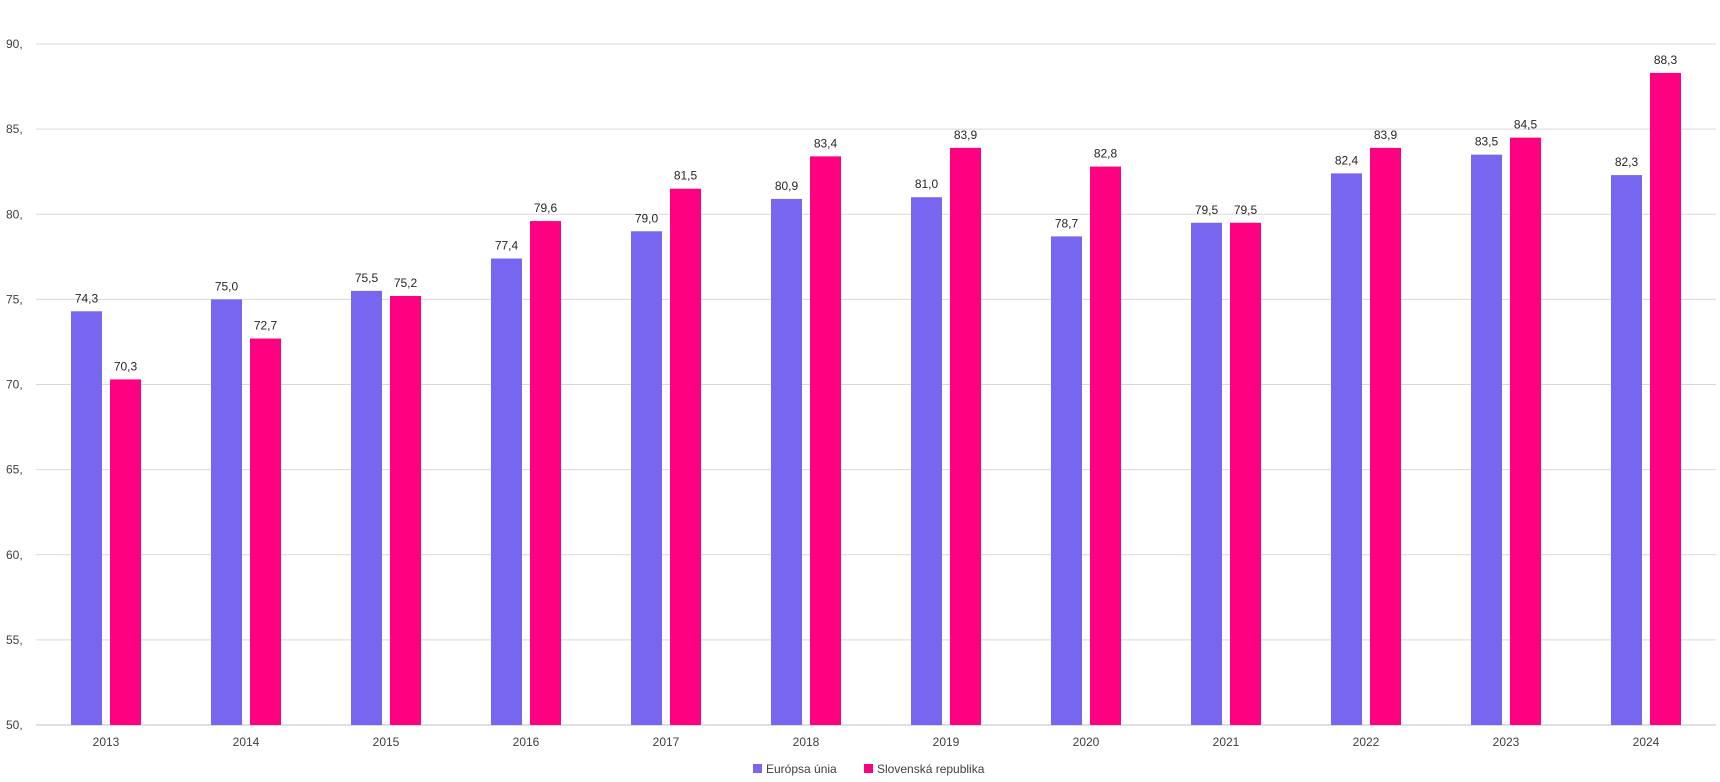 The height and width of the screenshot is (782, 1720). I want to click on data-label-sk-2015: 75,2, so click(406, 283).